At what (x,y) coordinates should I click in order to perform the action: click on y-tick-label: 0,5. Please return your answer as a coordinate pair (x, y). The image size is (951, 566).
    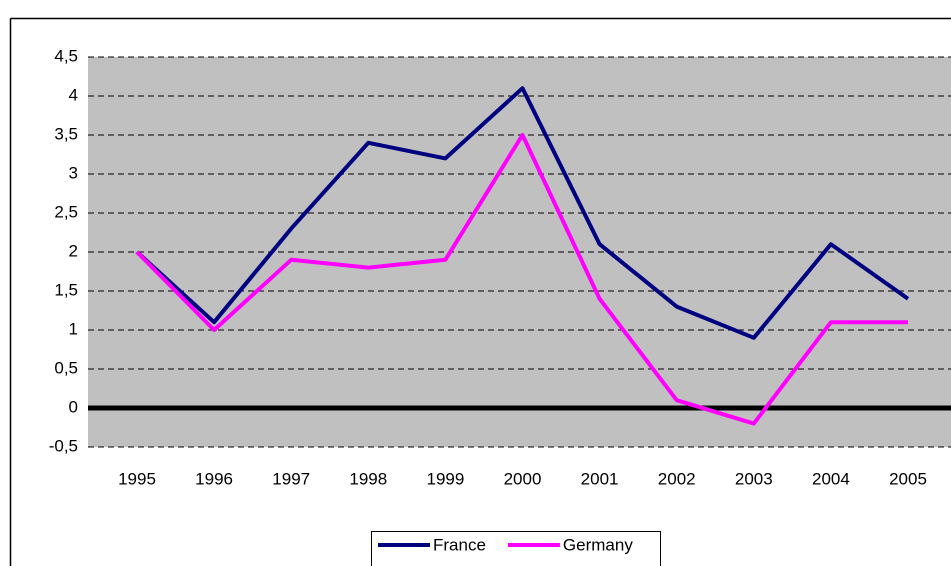
    Looking at the image, I should click on (66, 367).